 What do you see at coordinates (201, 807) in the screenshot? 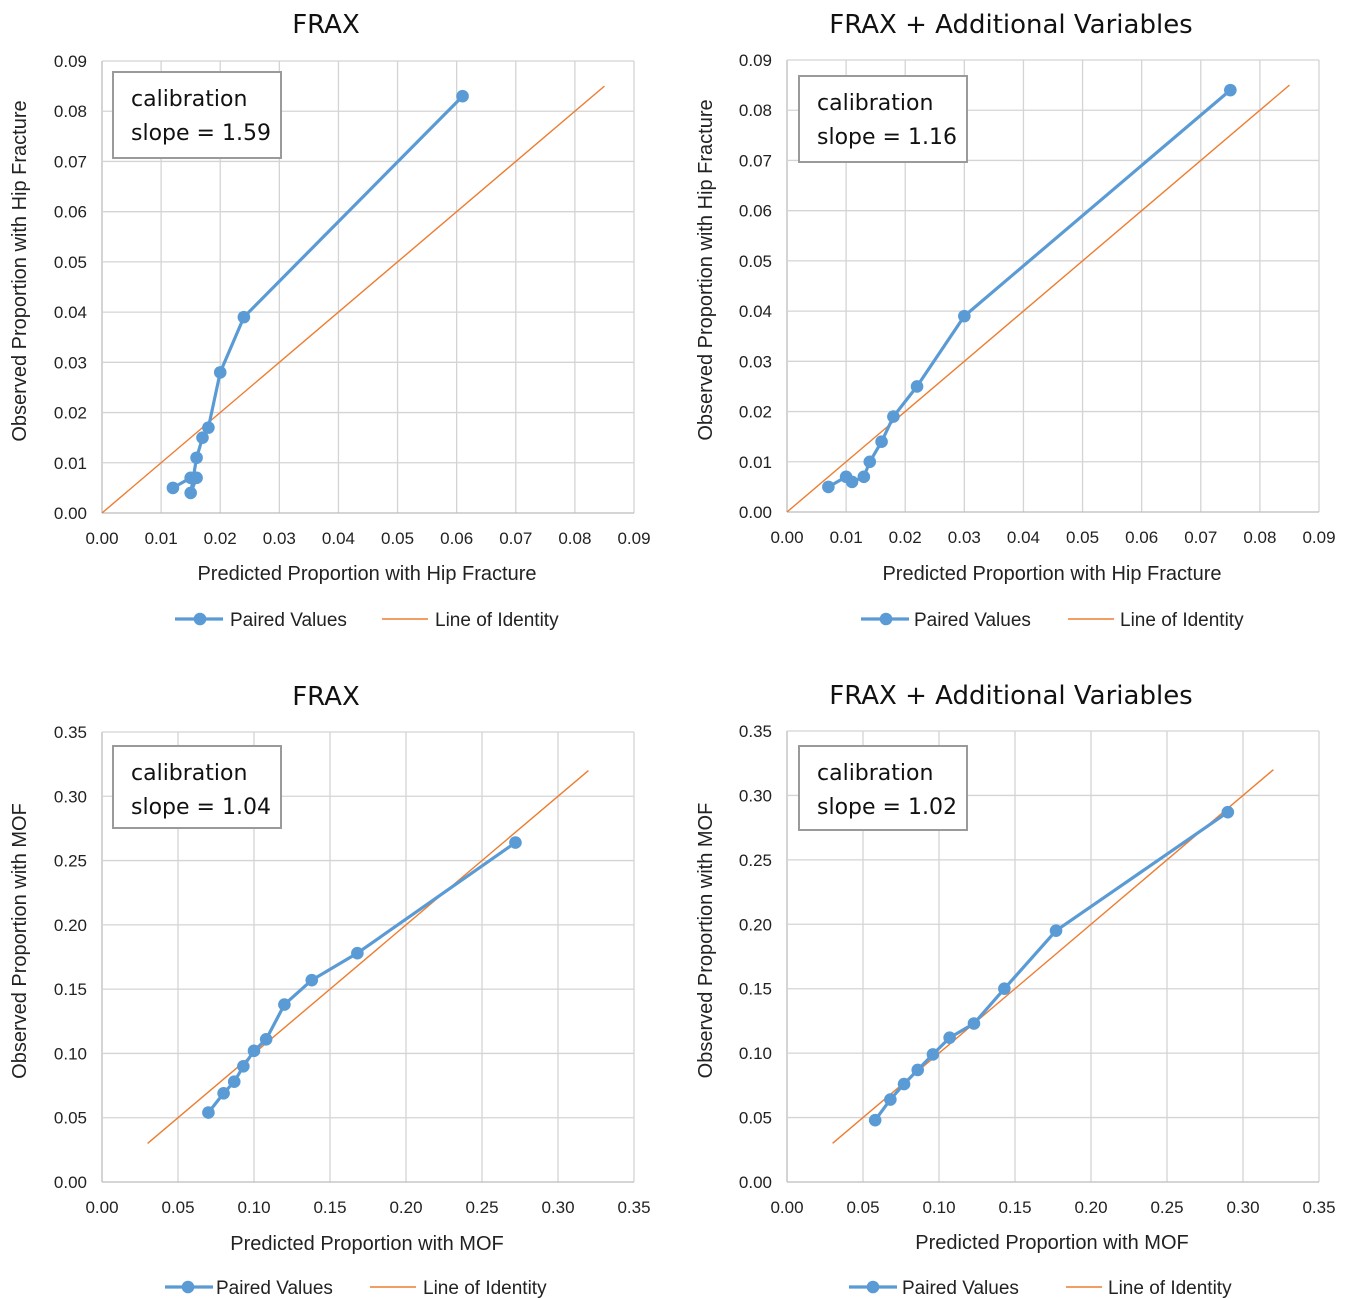
I see `calibration-slope: slope = 1.04` at bounding box center [201, 807].